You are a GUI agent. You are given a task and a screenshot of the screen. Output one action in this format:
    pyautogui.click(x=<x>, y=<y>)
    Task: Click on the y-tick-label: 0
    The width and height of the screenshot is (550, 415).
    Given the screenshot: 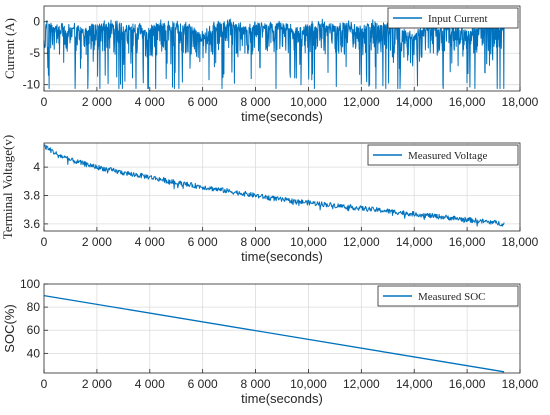 What is the action you would take?
    pyautogui.click(x=36, y=22)
    